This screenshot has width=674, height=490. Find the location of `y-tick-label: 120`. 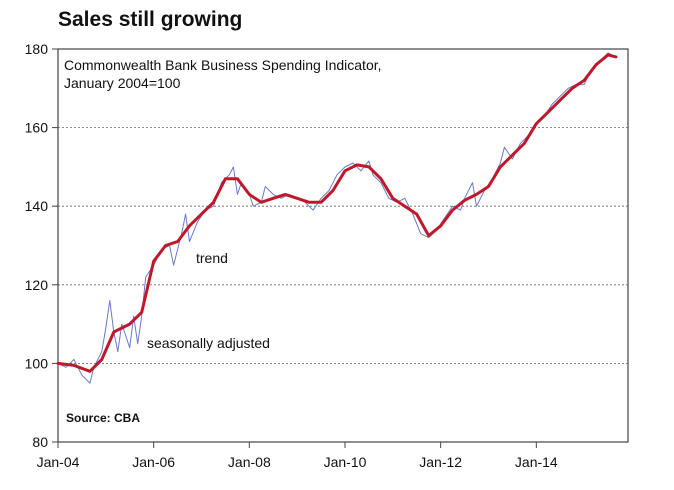

y-tick-label: 120 is located at coordinates (37, 285).